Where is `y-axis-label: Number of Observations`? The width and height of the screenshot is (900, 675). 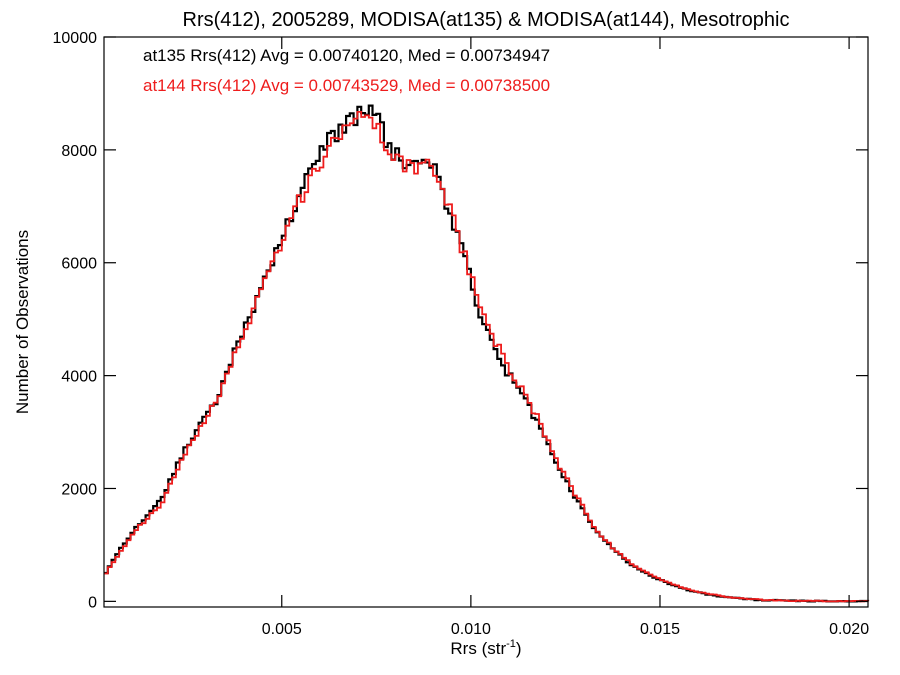 y-axis-label: Number of Observations is located at coordinates (22, 322).